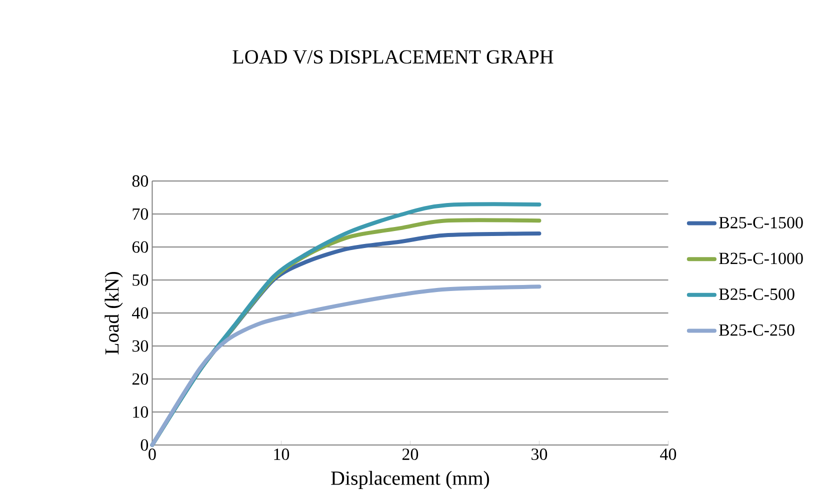  What do you see at coordinates (140, 280) in the screenshot?
I see `y-tick-label: 50` at bounding box center [140, 280].